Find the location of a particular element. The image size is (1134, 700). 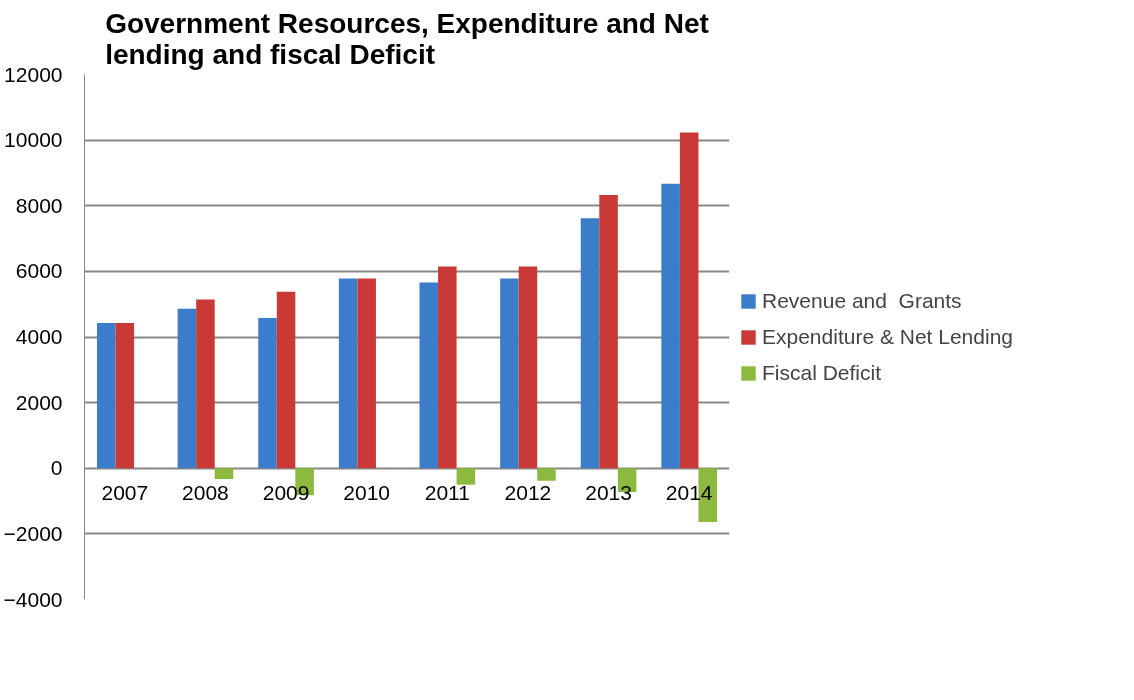

y-tick-label: 12000 is located at coordinates (33, 74).